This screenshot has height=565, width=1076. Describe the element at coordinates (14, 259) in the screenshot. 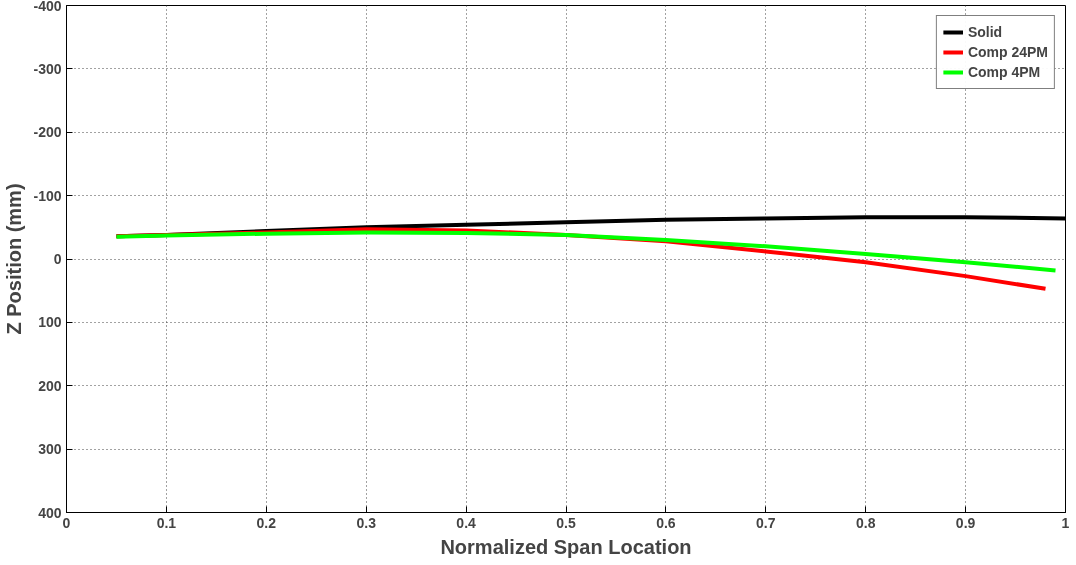

I see `y-axis-title: Z Position (mm)` at that location.